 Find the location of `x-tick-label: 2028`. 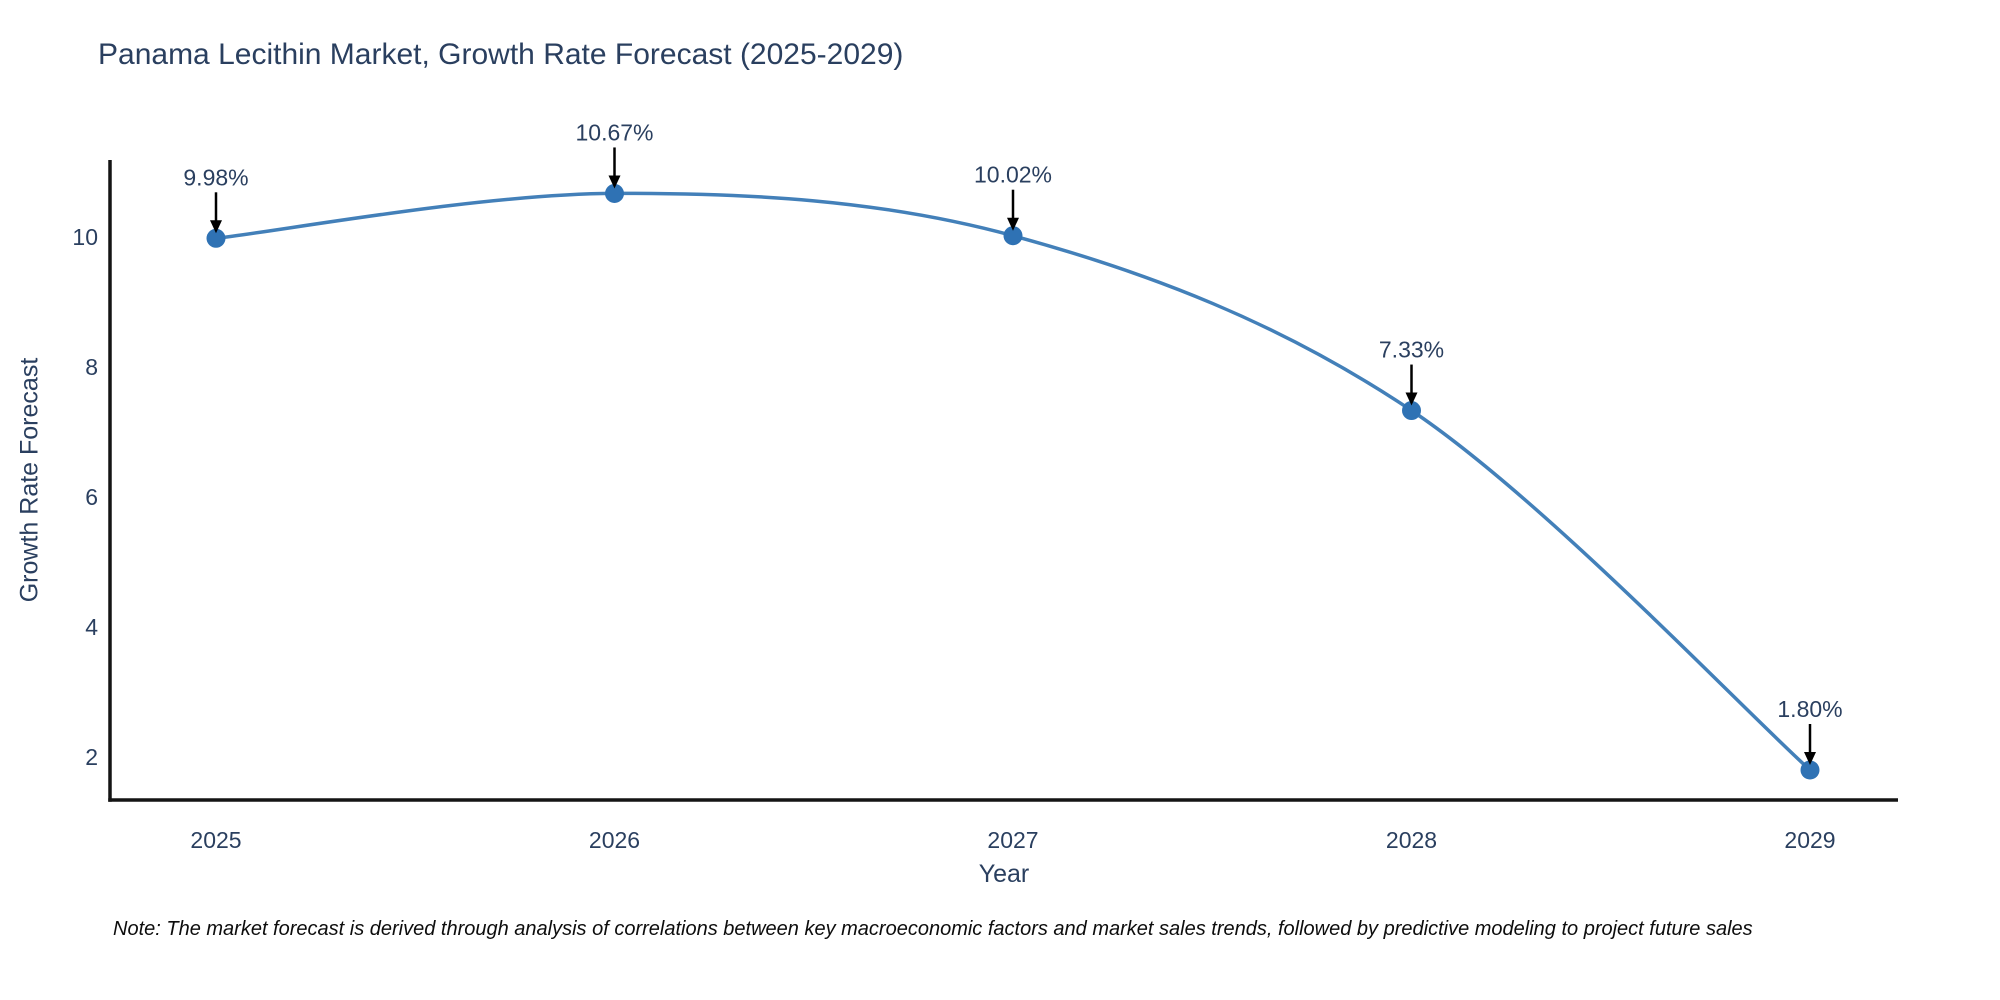

x-tick-label: 2028 is located at coordinates (1411, 840).